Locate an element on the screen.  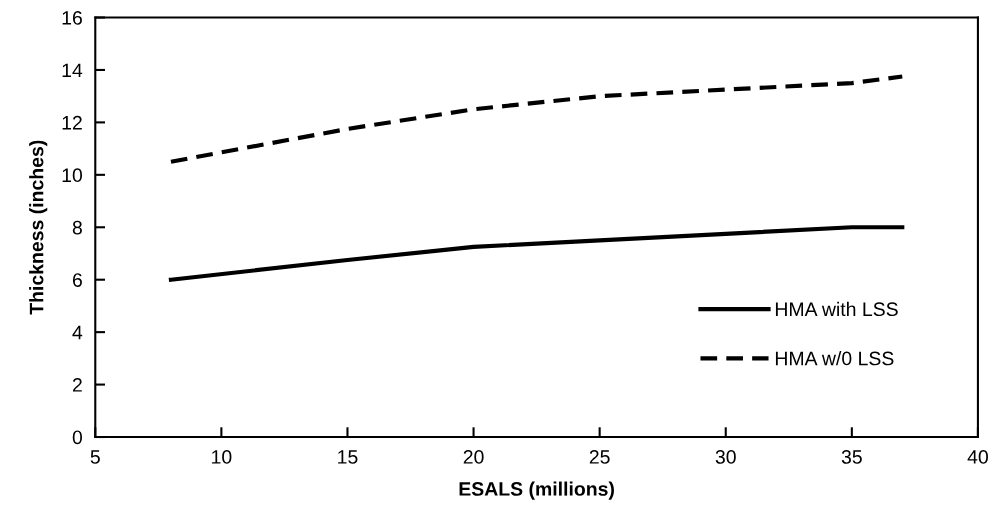
x-tick-label: 25 is located at coordinates (599, 457).